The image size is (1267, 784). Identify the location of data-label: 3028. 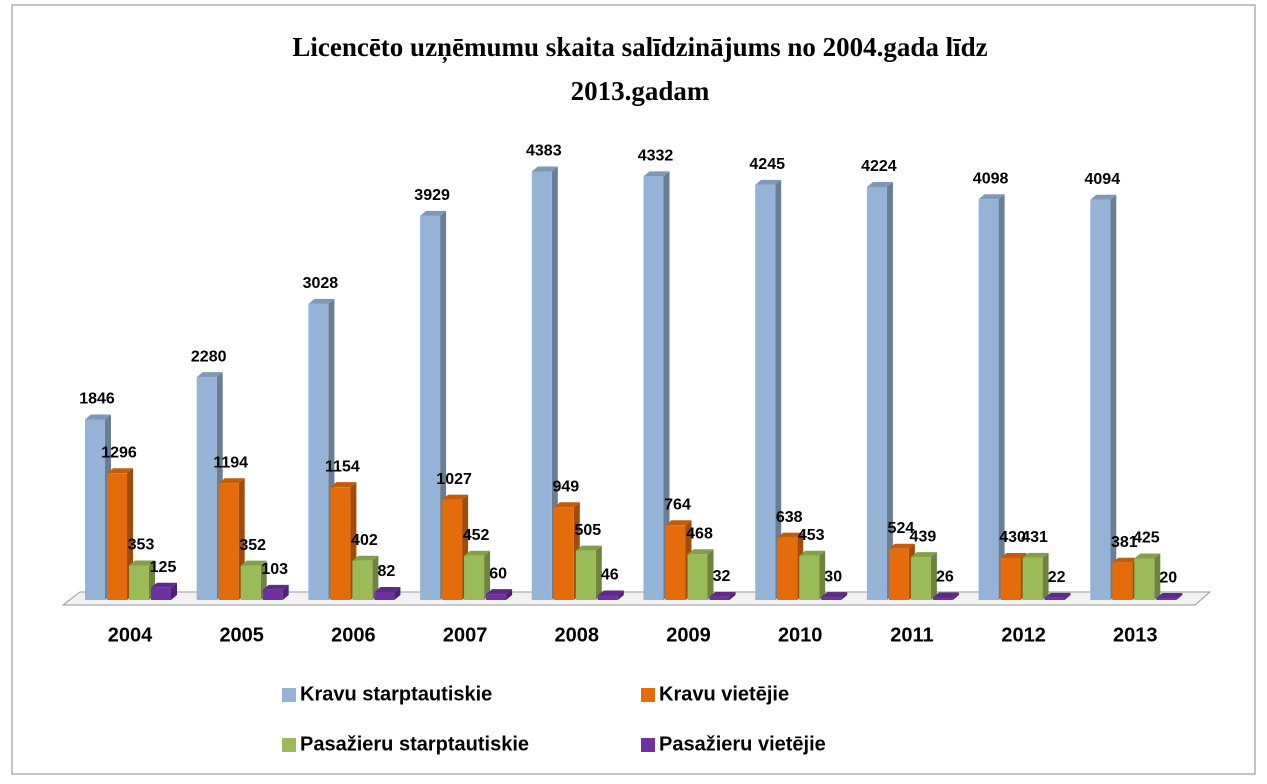
(321, 283).